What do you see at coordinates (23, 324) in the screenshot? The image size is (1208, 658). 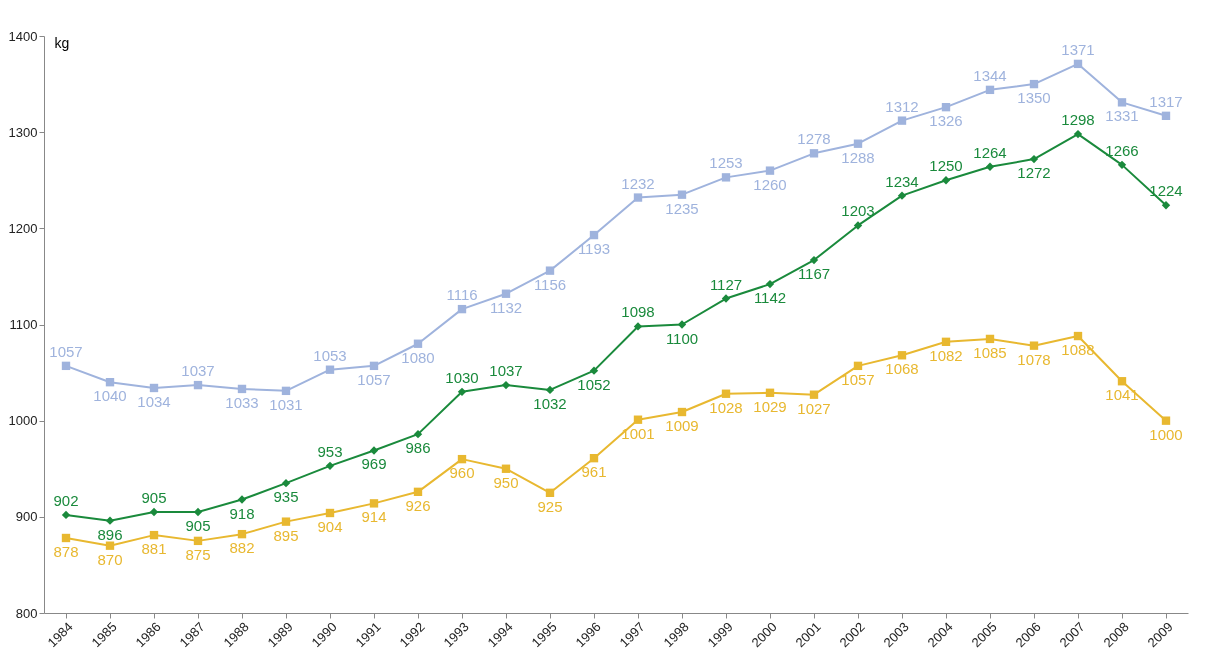 I see `y-tick-label: 1100` at bounding box center [23, 324].